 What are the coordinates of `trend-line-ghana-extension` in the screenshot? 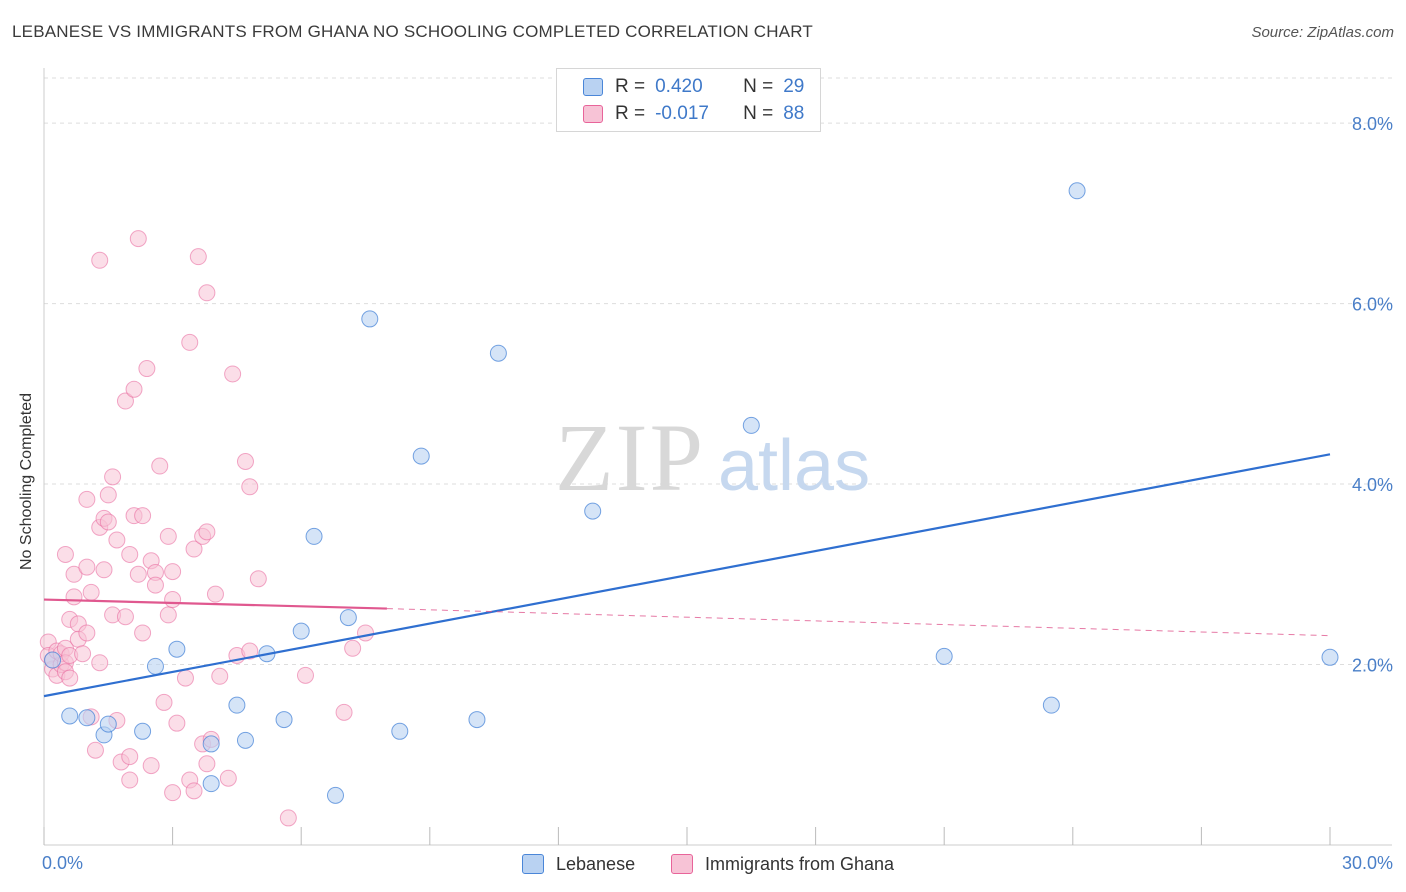 It's located at (858, 622).